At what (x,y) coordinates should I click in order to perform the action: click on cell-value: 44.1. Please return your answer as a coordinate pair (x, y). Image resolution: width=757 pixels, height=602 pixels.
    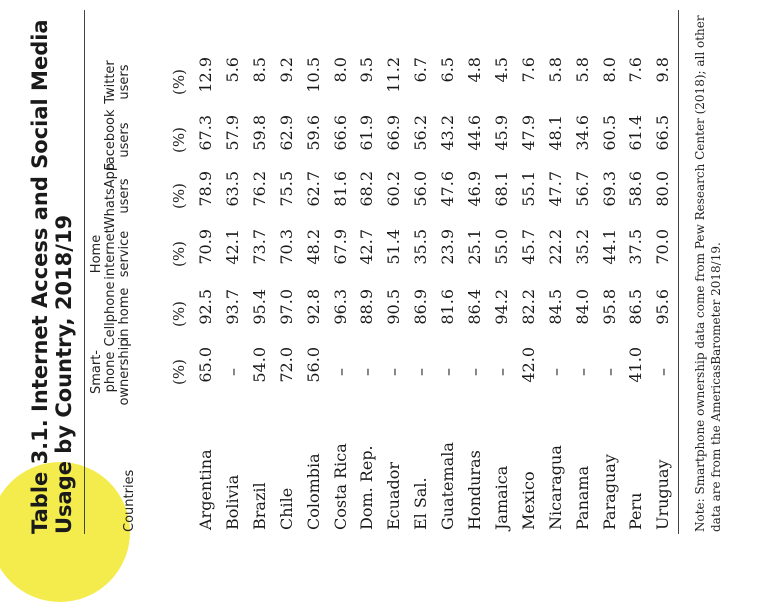
    Looking at the image, I should click on (609, 247).